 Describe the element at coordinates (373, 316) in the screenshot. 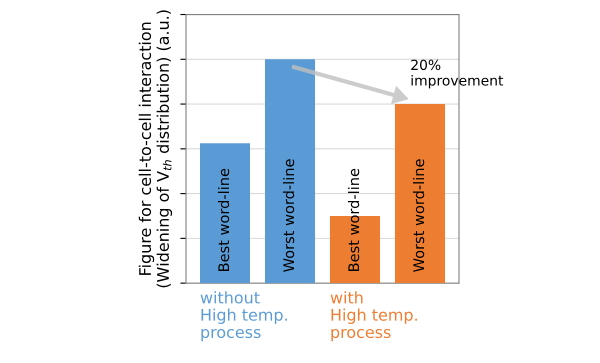

I see `series-label: with High temp. process` at that location.